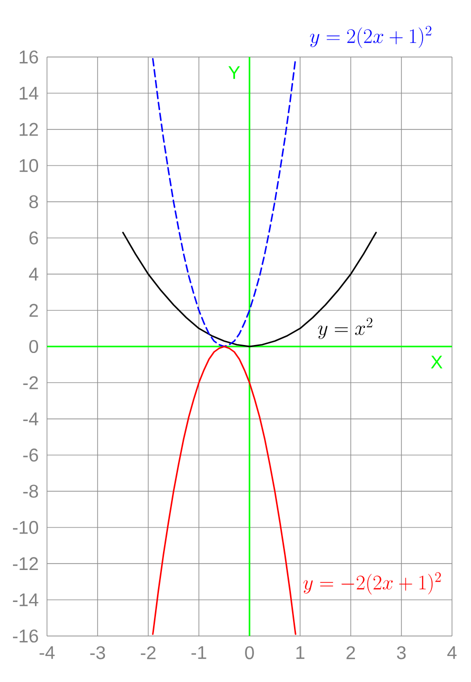  What do you see at coordinates (350, 653) in the screenshot?
I see `x-tick-label: 2` at bounding box center [350, 653].